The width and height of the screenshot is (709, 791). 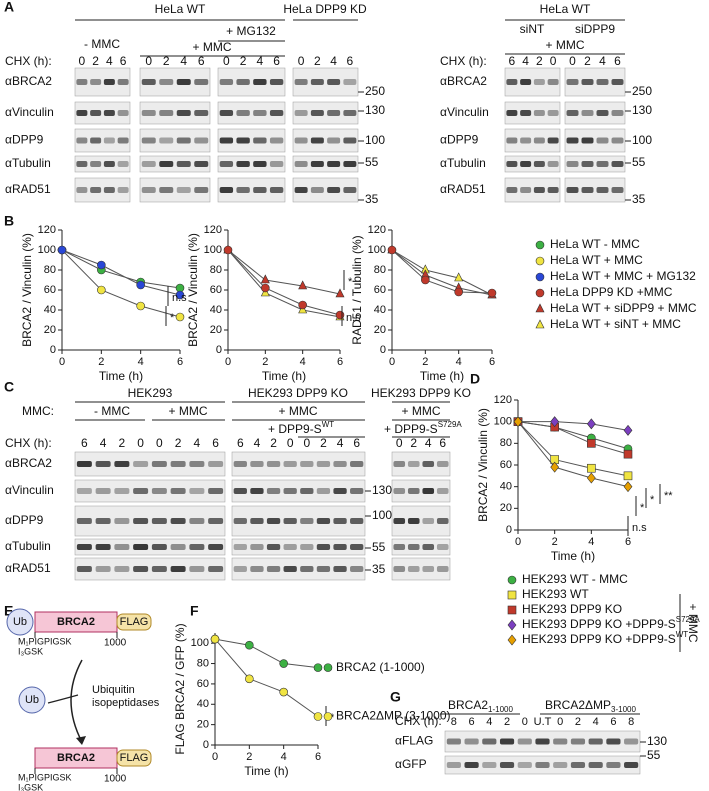 I want to click on panel-letter: F, so click(x=194, y=611).